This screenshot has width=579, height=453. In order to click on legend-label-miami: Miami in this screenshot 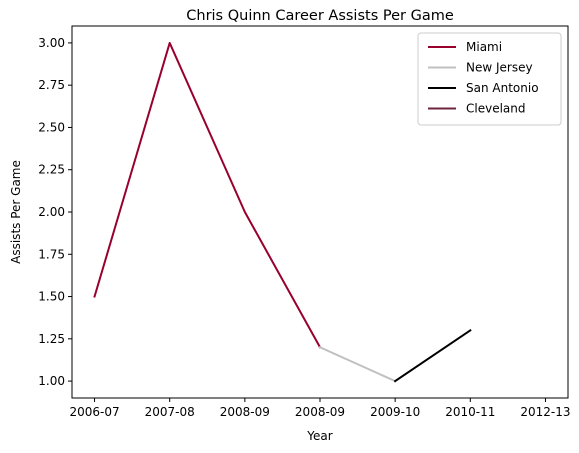, I will do `click(484, 47)`.